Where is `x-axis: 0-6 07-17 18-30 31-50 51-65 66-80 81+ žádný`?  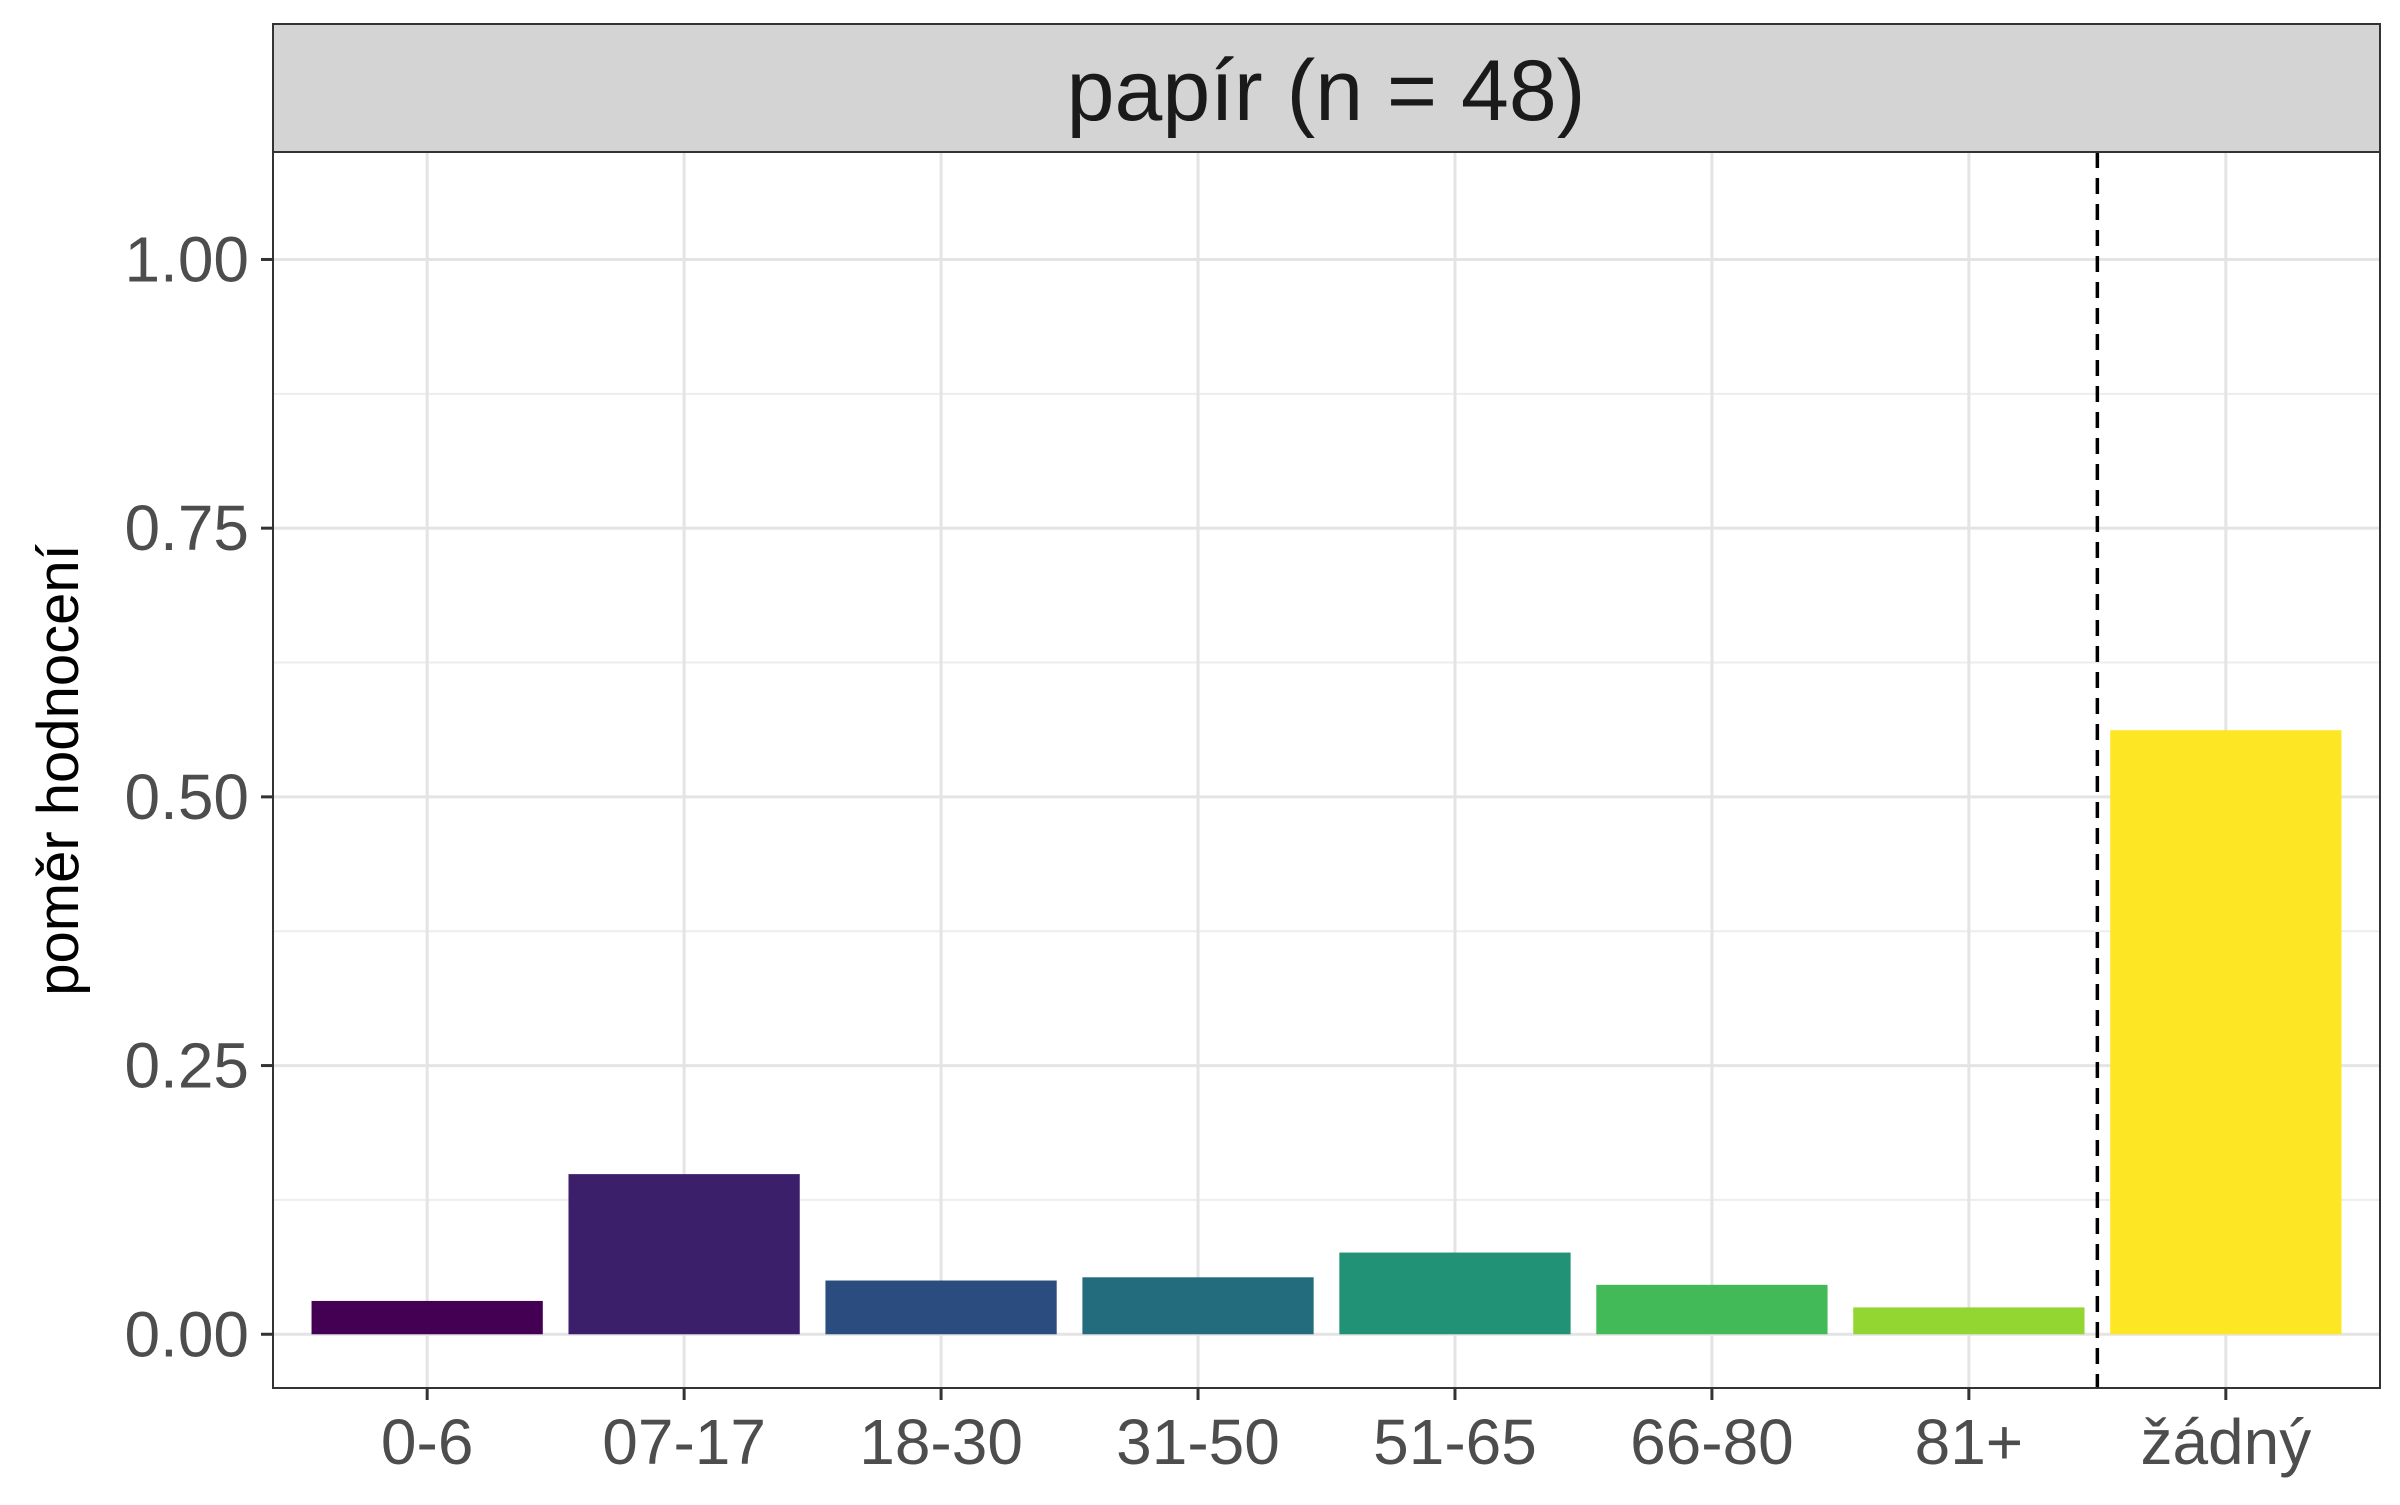
x-axis: 0-6 07-17 18-30 31-50 51-65 66-80 81+ žádný is located at coordinates (1346, 1433).